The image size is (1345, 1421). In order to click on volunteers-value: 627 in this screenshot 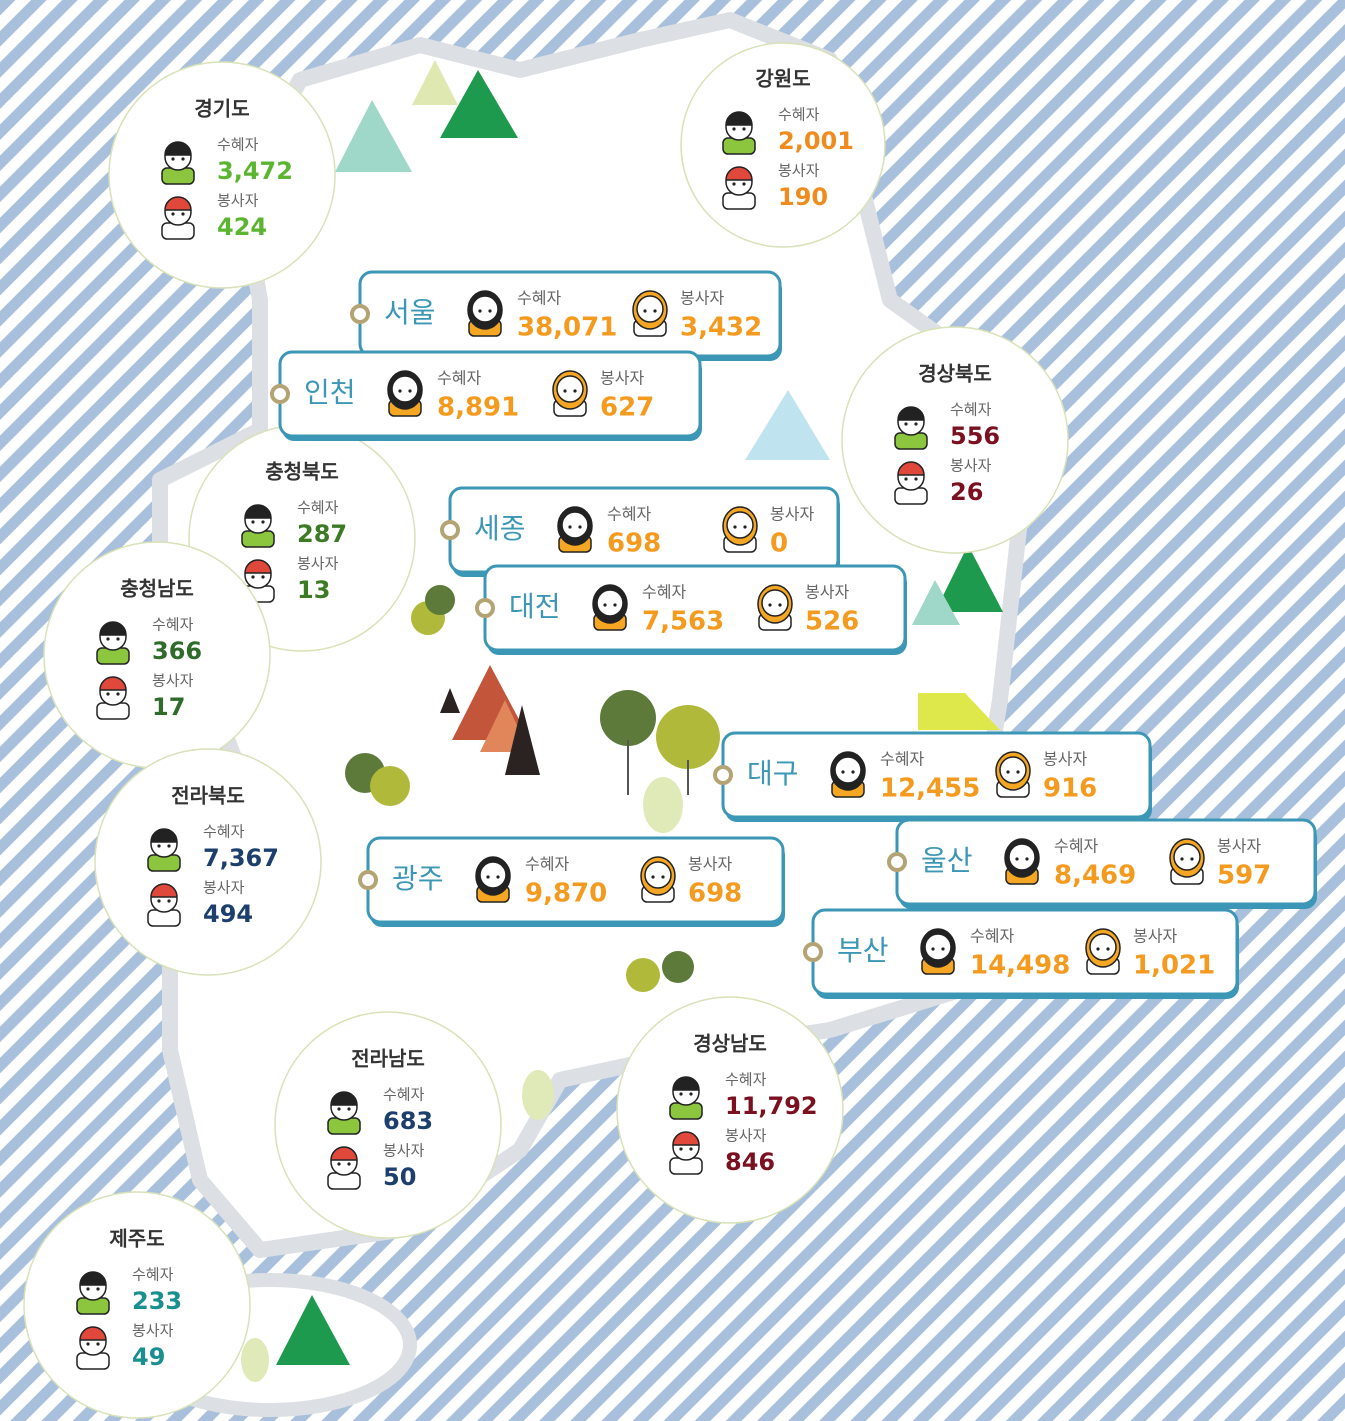, I will do `click(627, 408)`.